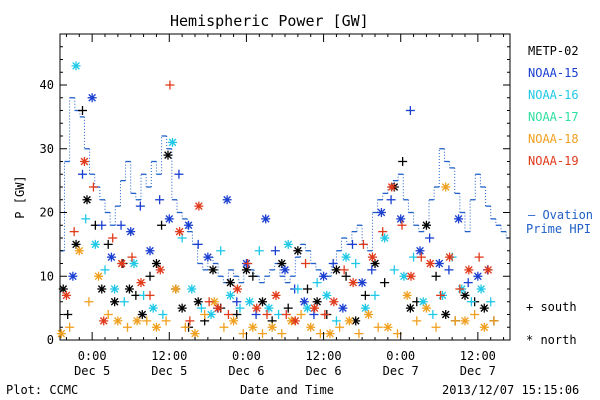 This screenshot has width=600, height=400. I want to click on y-tick-label: 0, so click(50, 340).